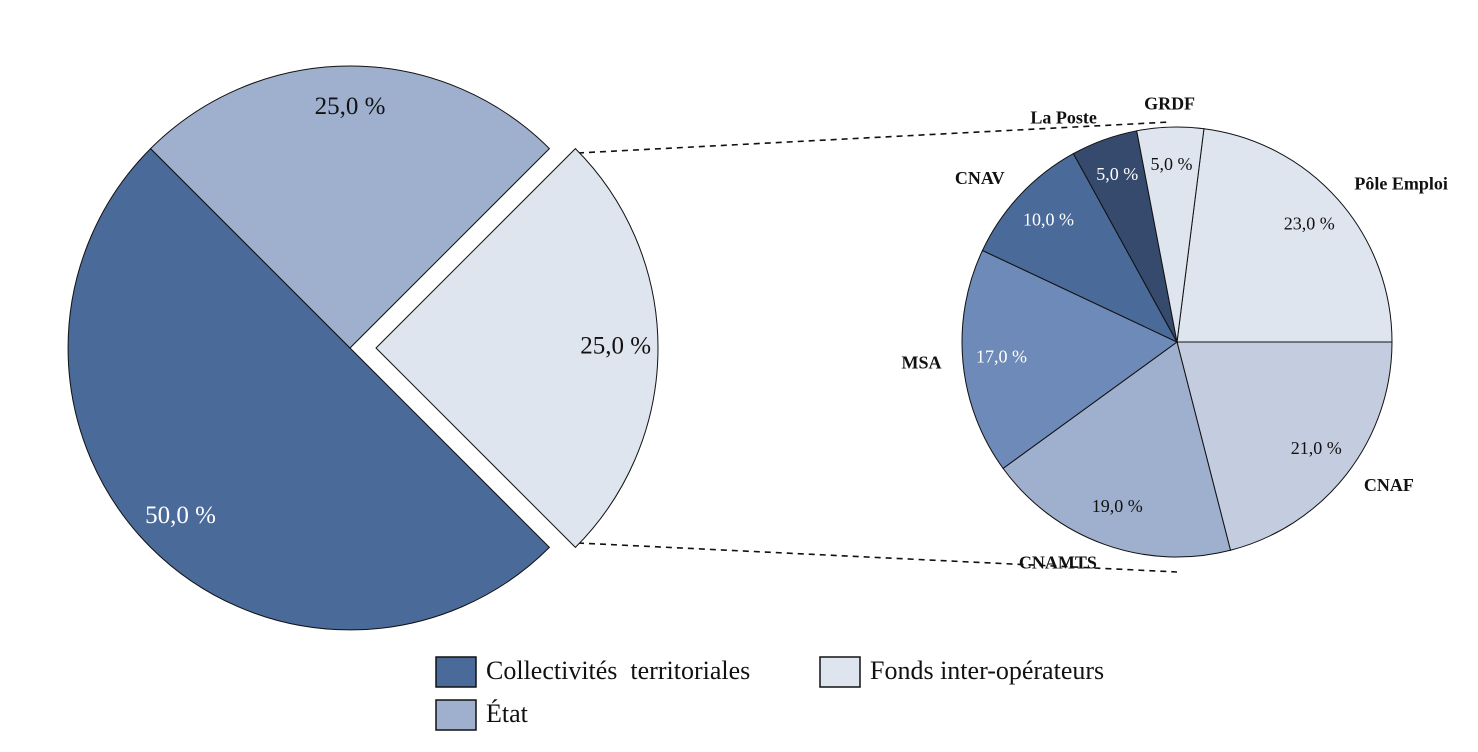 This screenshot has width=1478, height=752. I want to click on legend-label: Collectivités territoriales, so click(618, 670).